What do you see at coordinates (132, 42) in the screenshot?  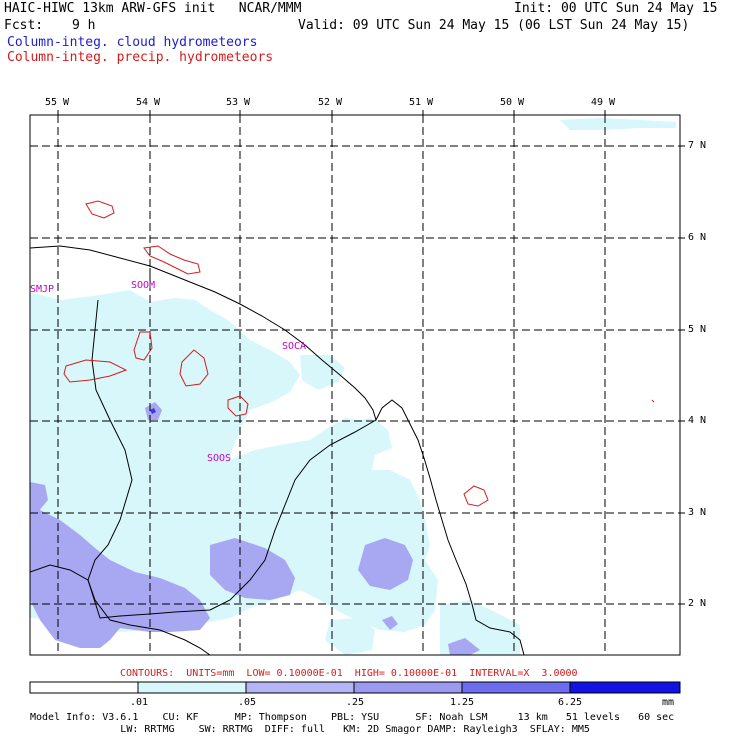 I see `legend-cloud: Column-integ. cloud hydrometeors` at bounding box center [132, 42].